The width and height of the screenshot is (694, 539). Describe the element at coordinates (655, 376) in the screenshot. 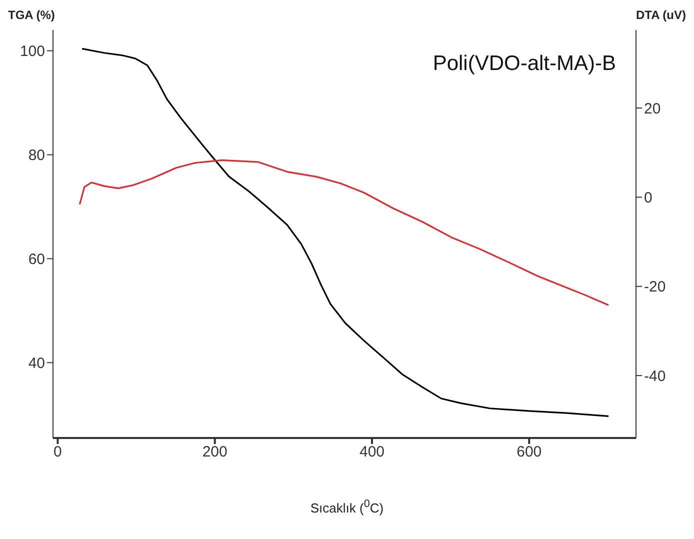

I see `y2-tick-label: -40` at that location.